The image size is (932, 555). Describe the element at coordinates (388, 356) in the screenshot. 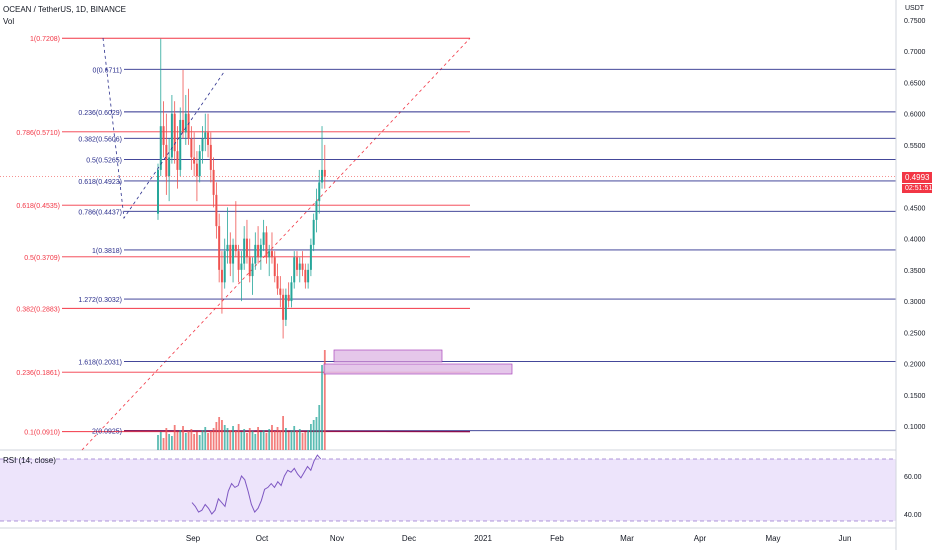

I see `zone-box-upper` at that location.